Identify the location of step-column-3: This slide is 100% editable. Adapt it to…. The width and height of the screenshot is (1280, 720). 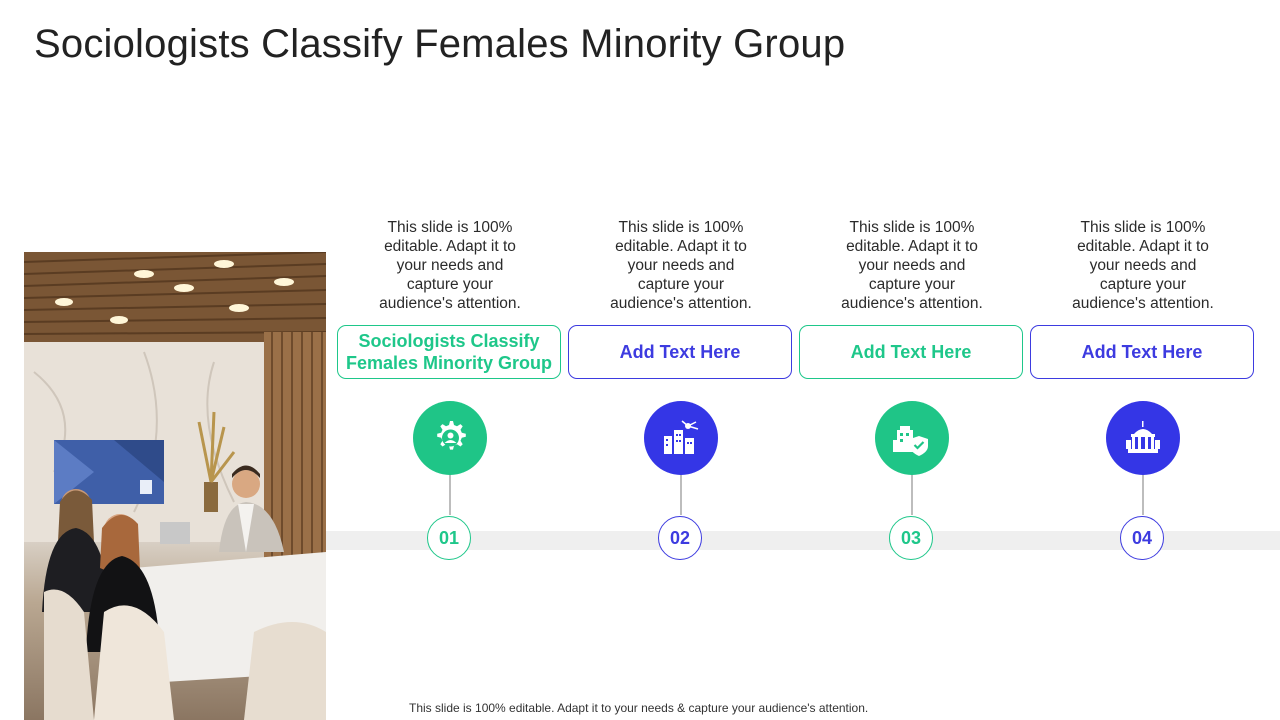
(912, 389).